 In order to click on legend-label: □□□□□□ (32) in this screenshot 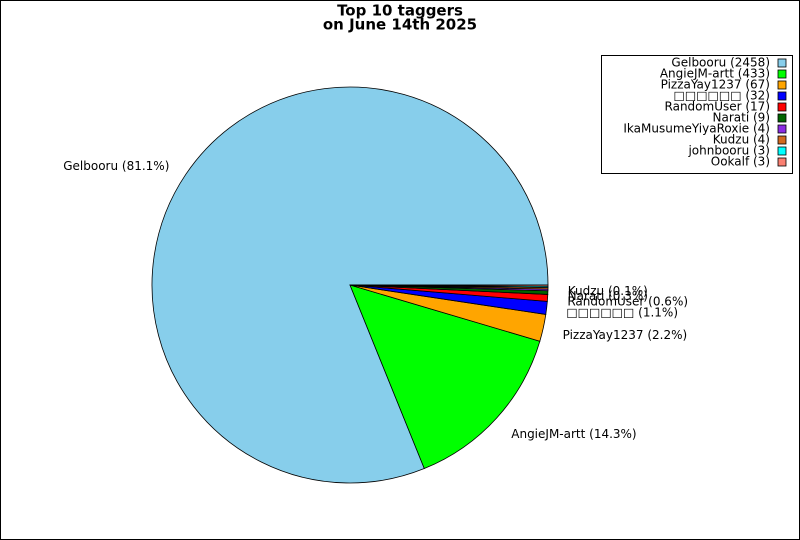, I will do `click(722, 96)`.